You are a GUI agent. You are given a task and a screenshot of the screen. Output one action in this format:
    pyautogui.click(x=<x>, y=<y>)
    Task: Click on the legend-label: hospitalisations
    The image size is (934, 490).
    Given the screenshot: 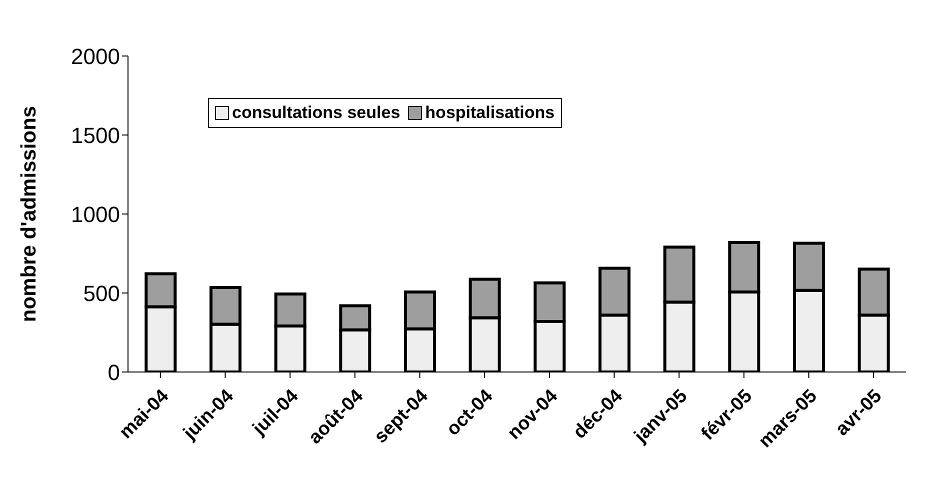 What is the action you would take?
    pyautogui.click(x=489, y=113)
    